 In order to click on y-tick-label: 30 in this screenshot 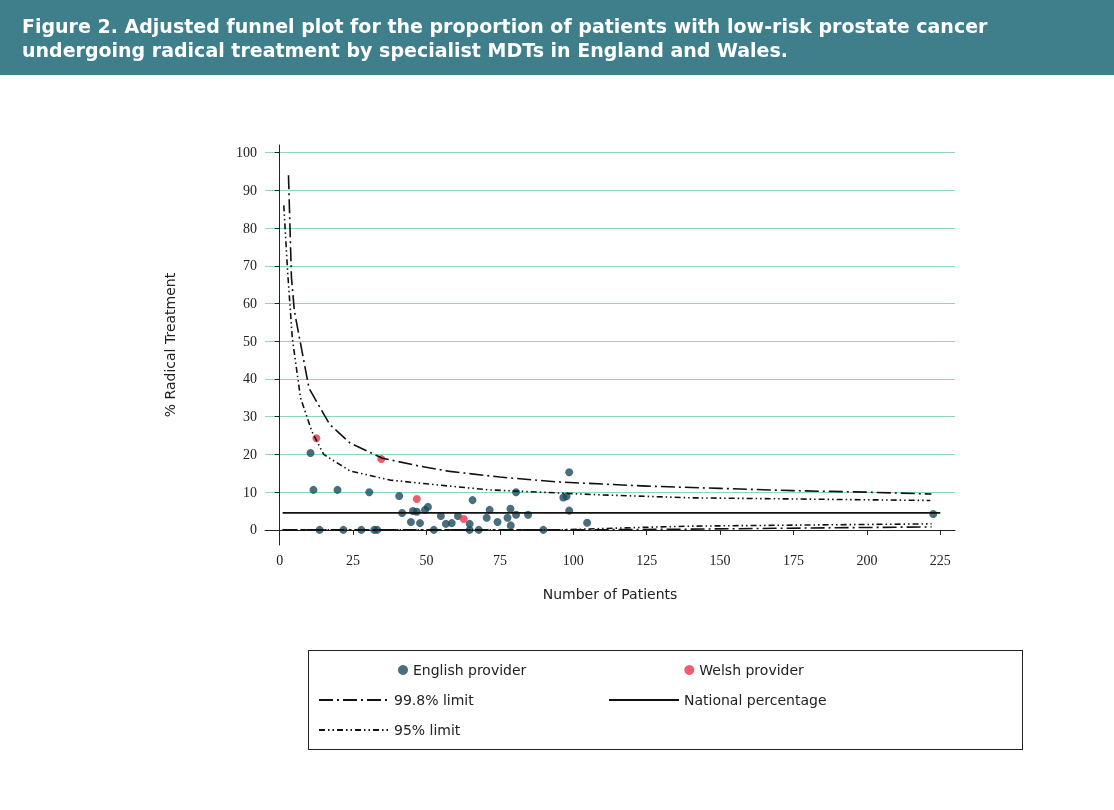, I will do `click(250, 417)`.